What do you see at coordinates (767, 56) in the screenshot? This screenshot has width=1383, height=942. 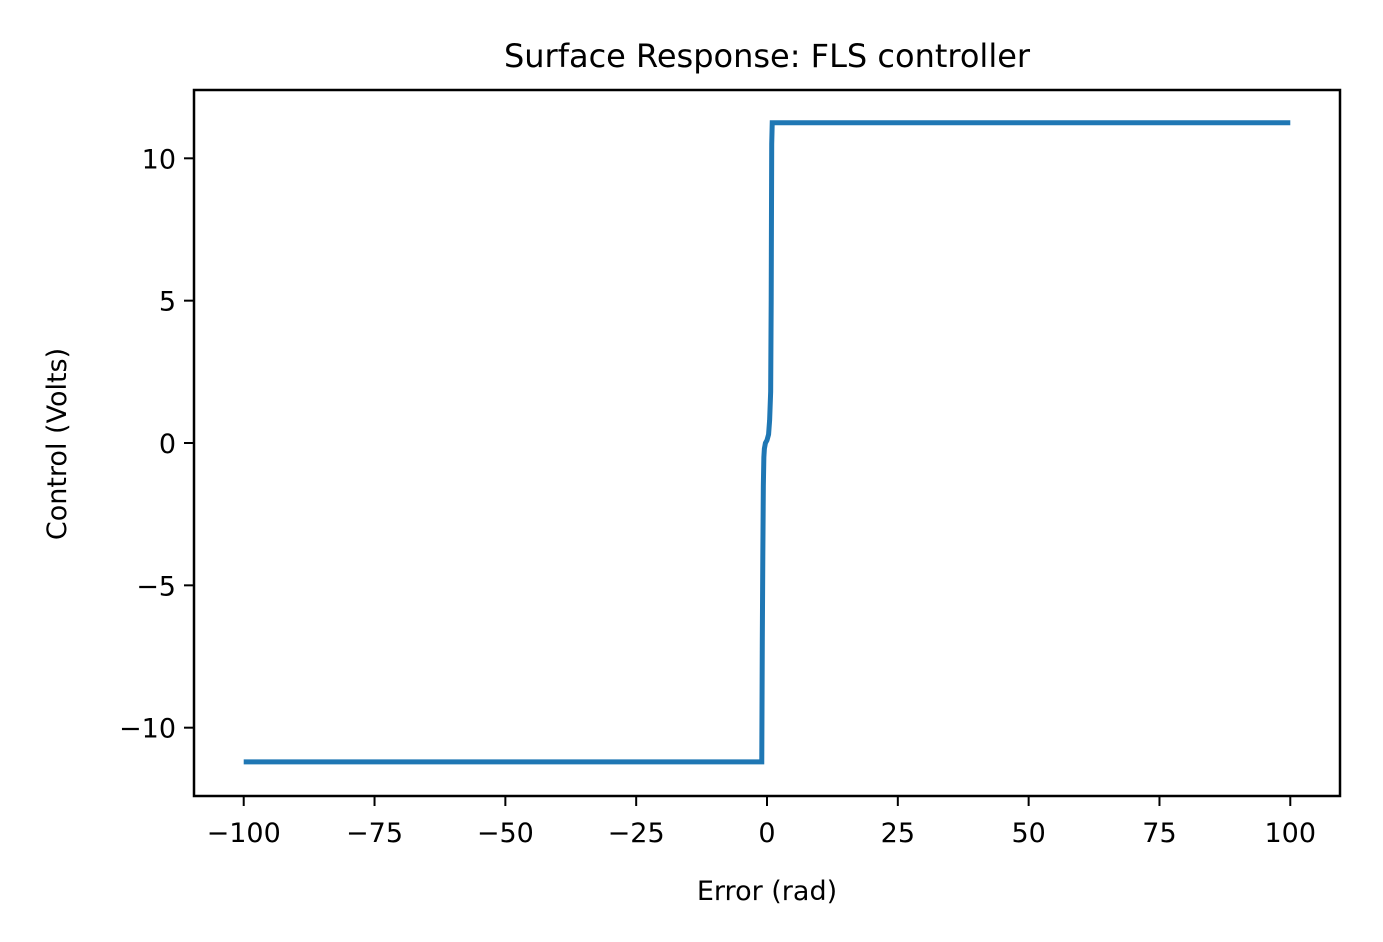 I see `chart-title: Surface Response: FLS controller` at bounding box center [767, 56].